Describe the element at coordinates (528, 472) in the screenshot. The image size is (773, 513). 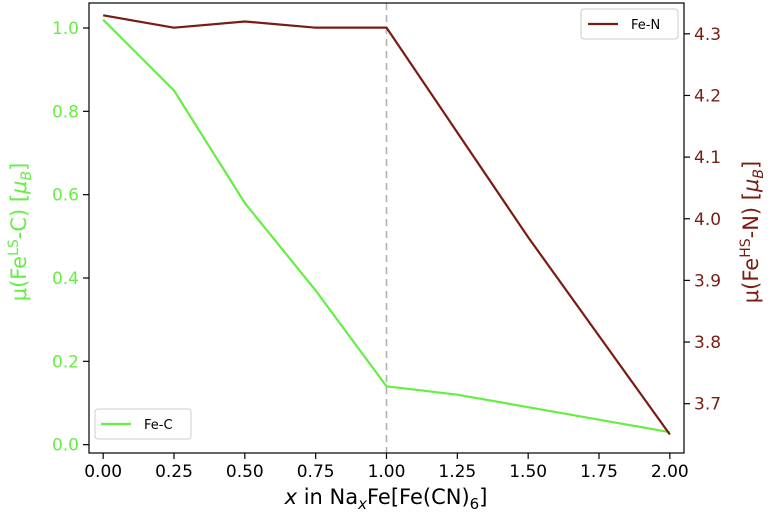
I see `x-tick-label: 1.50` at that location.